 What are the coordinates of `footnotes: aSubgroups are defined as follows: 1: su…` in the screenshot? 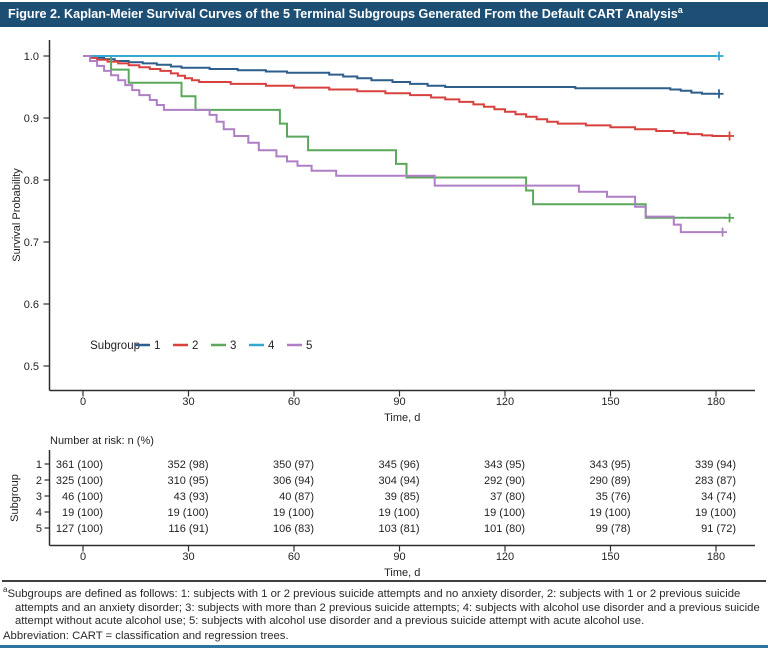 It's located at (384, 614).